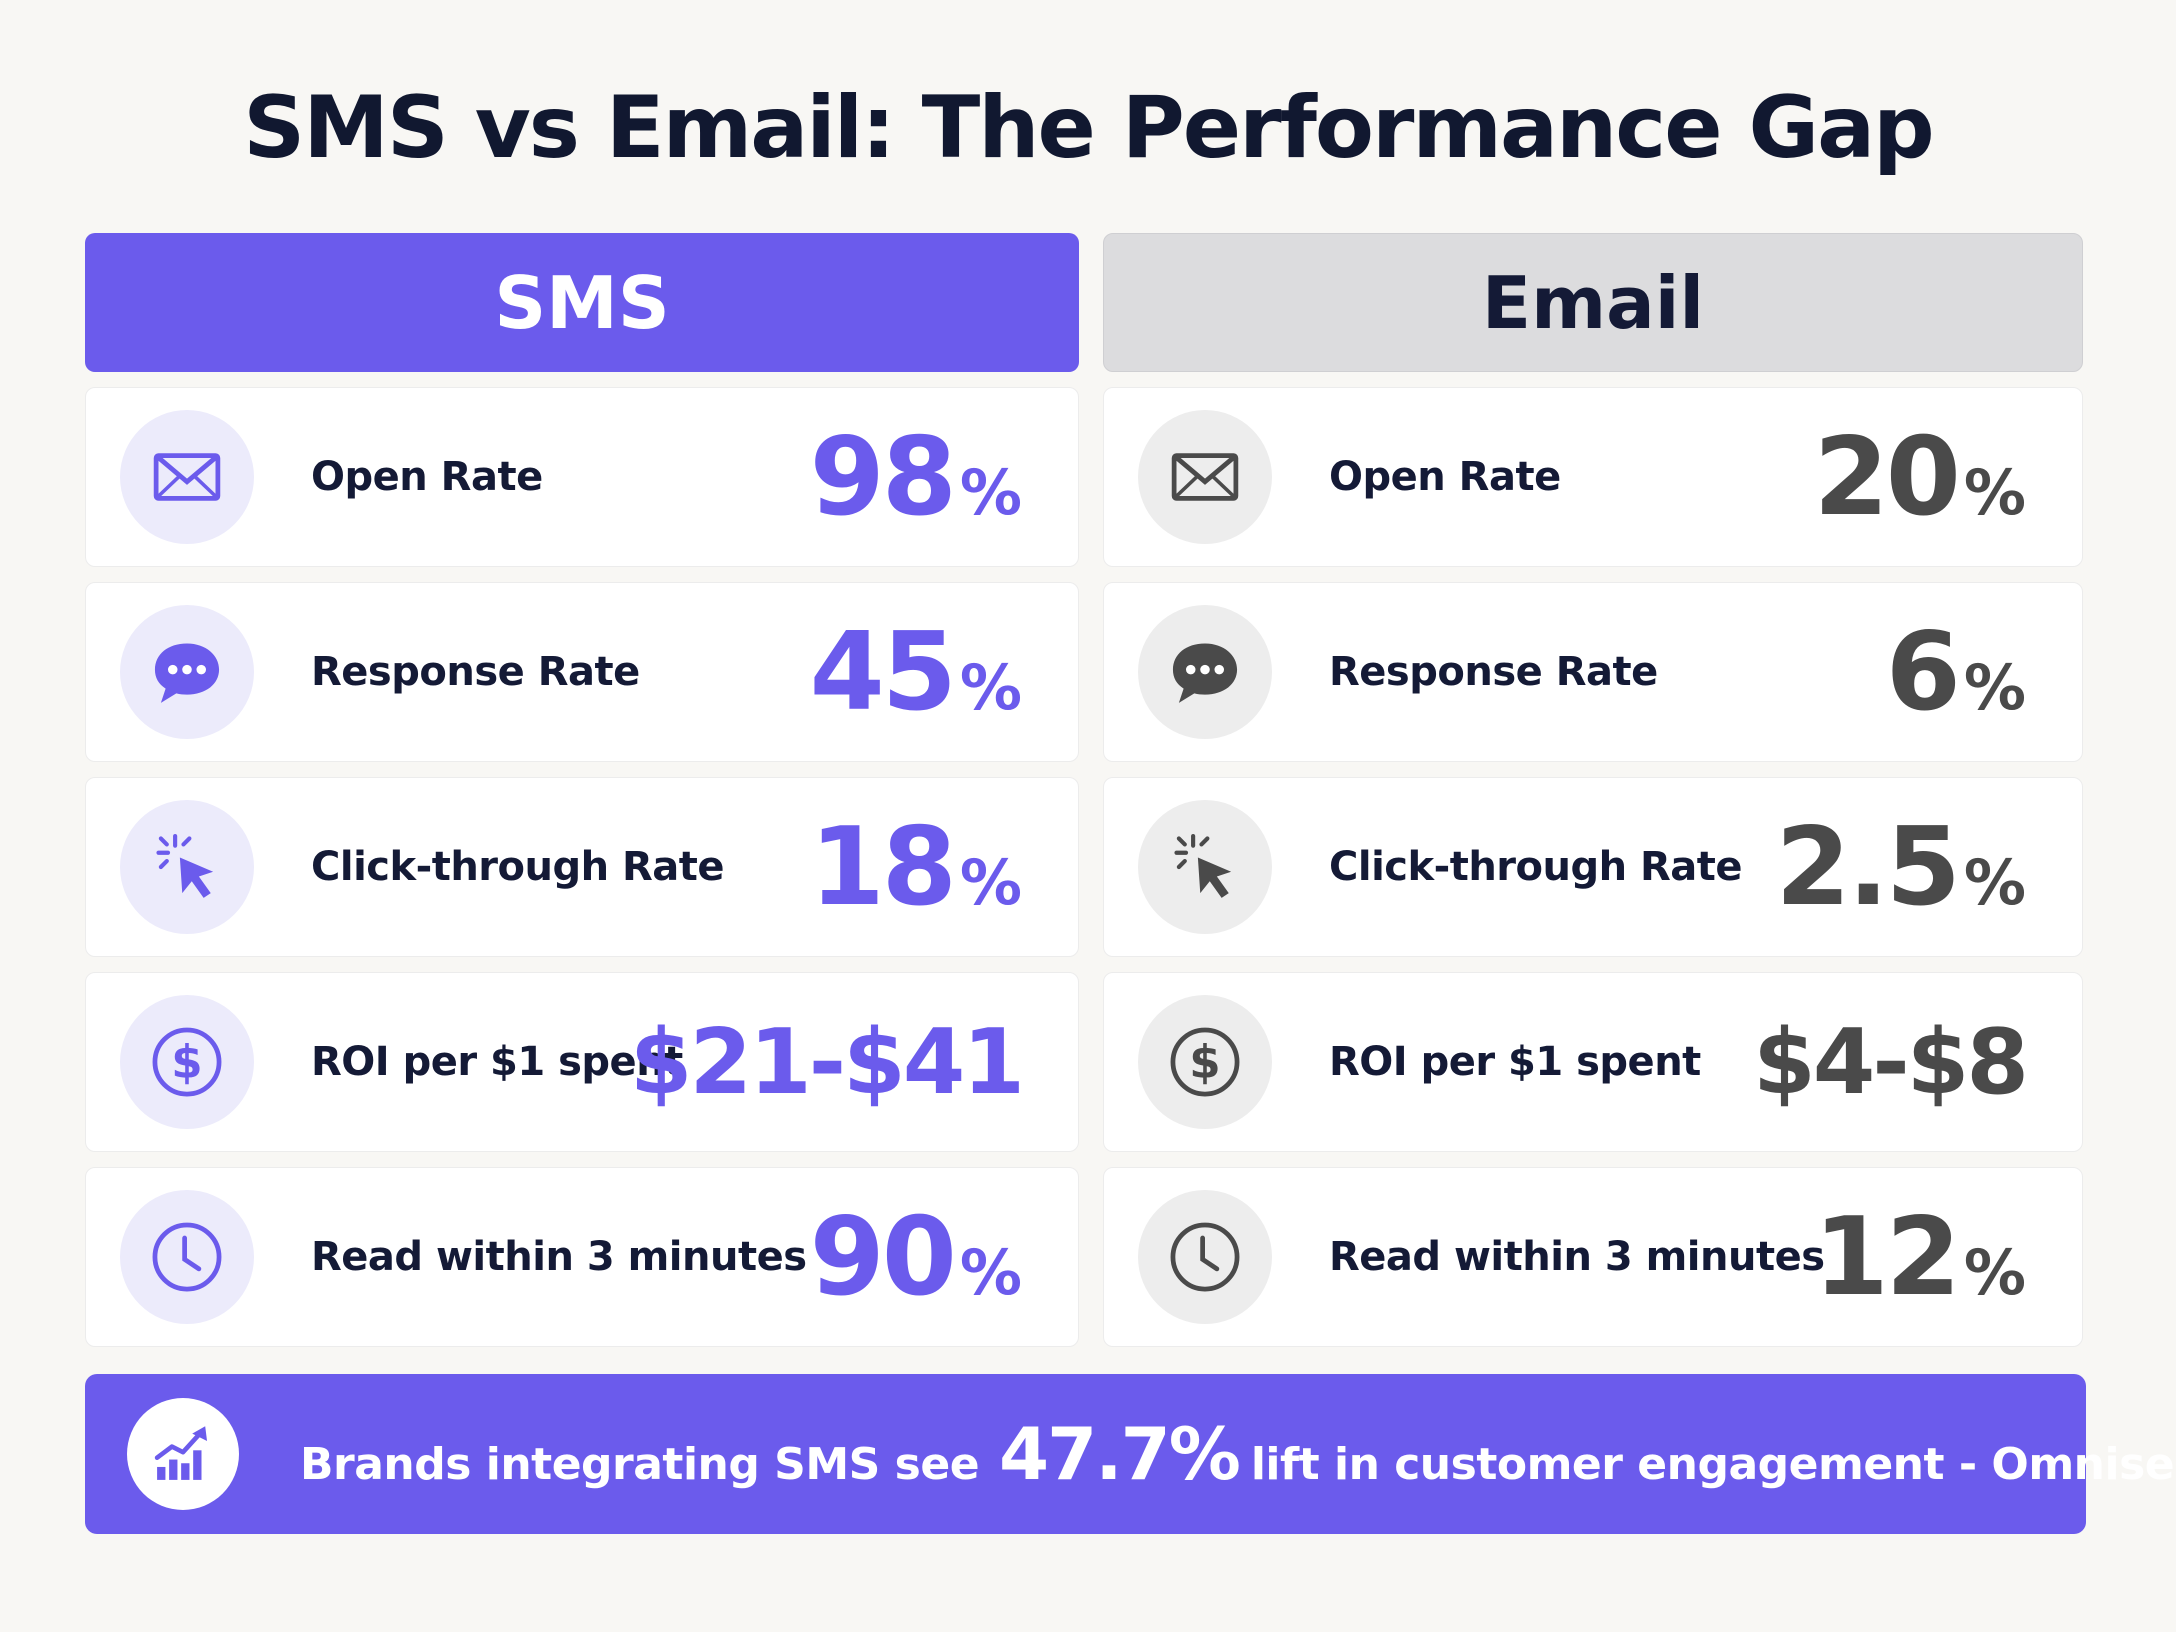 The image size is (2176, 1632). What do you see at coordinates (582, 477) in the screenshot?
I see `metric-card: Open Rate 98%` at bounding box center [582, 477].